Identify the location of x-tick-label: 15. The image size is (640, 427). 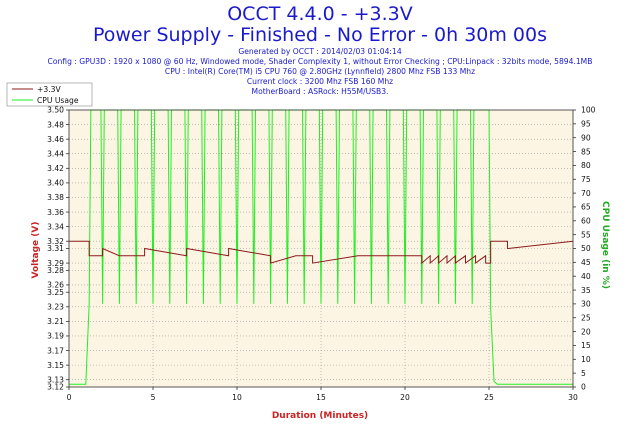
(321, 397).